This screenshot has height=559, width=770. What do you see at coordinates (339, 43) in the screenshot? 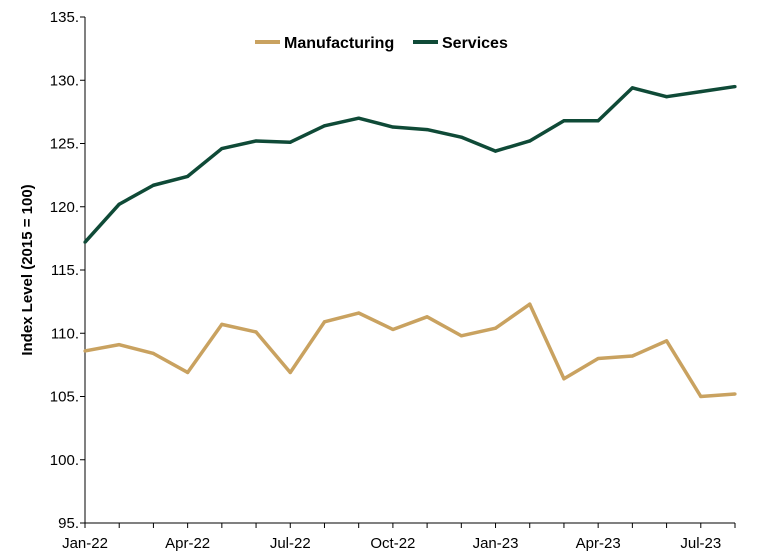
I see `legend-label: Manufacturing` at bounding box center [339, 43].